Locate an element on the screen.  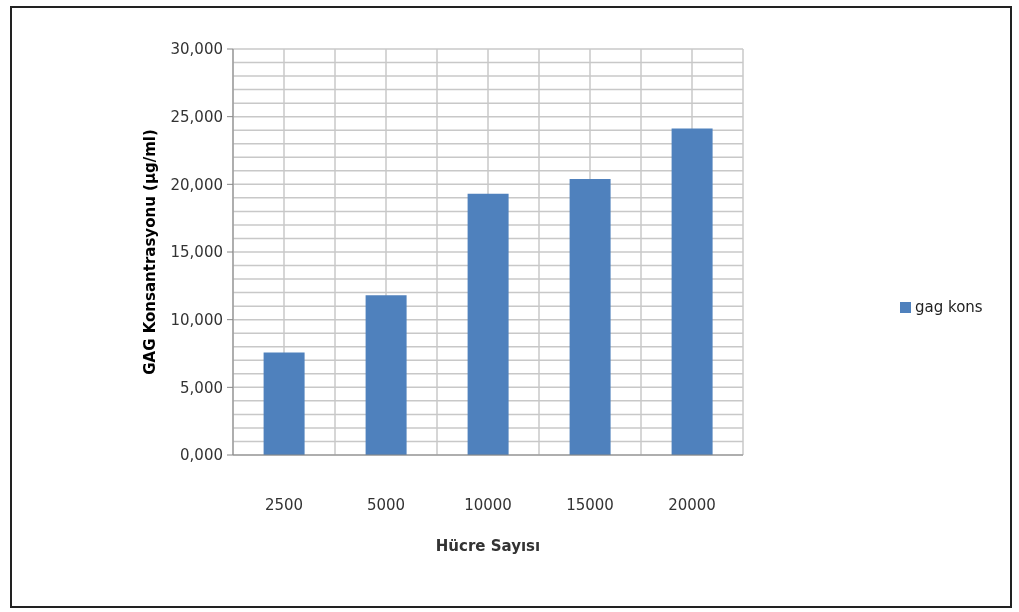
y-tick-label: 0,000 is located at coordinates (201, 455).